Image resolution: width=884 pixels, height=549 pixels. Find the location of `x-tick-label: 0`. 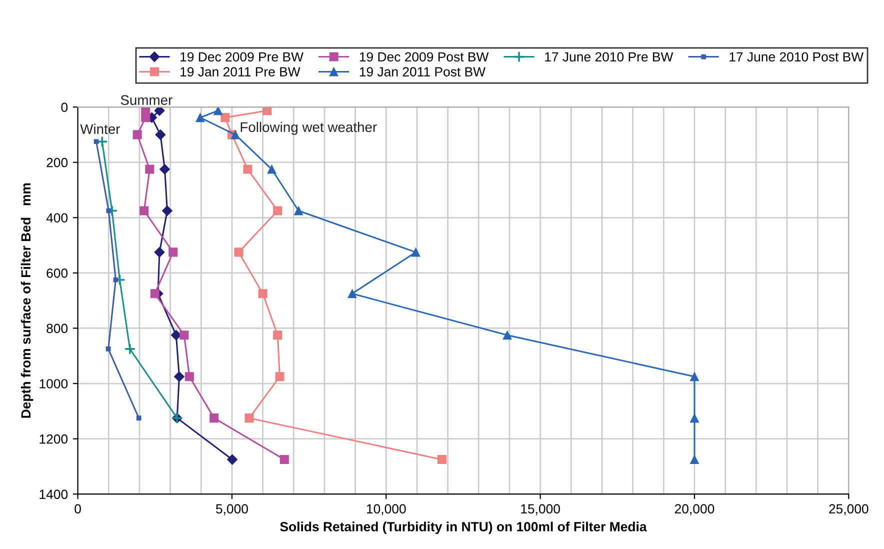

x-tick-label: 0 is located at coordinates (77, 509).